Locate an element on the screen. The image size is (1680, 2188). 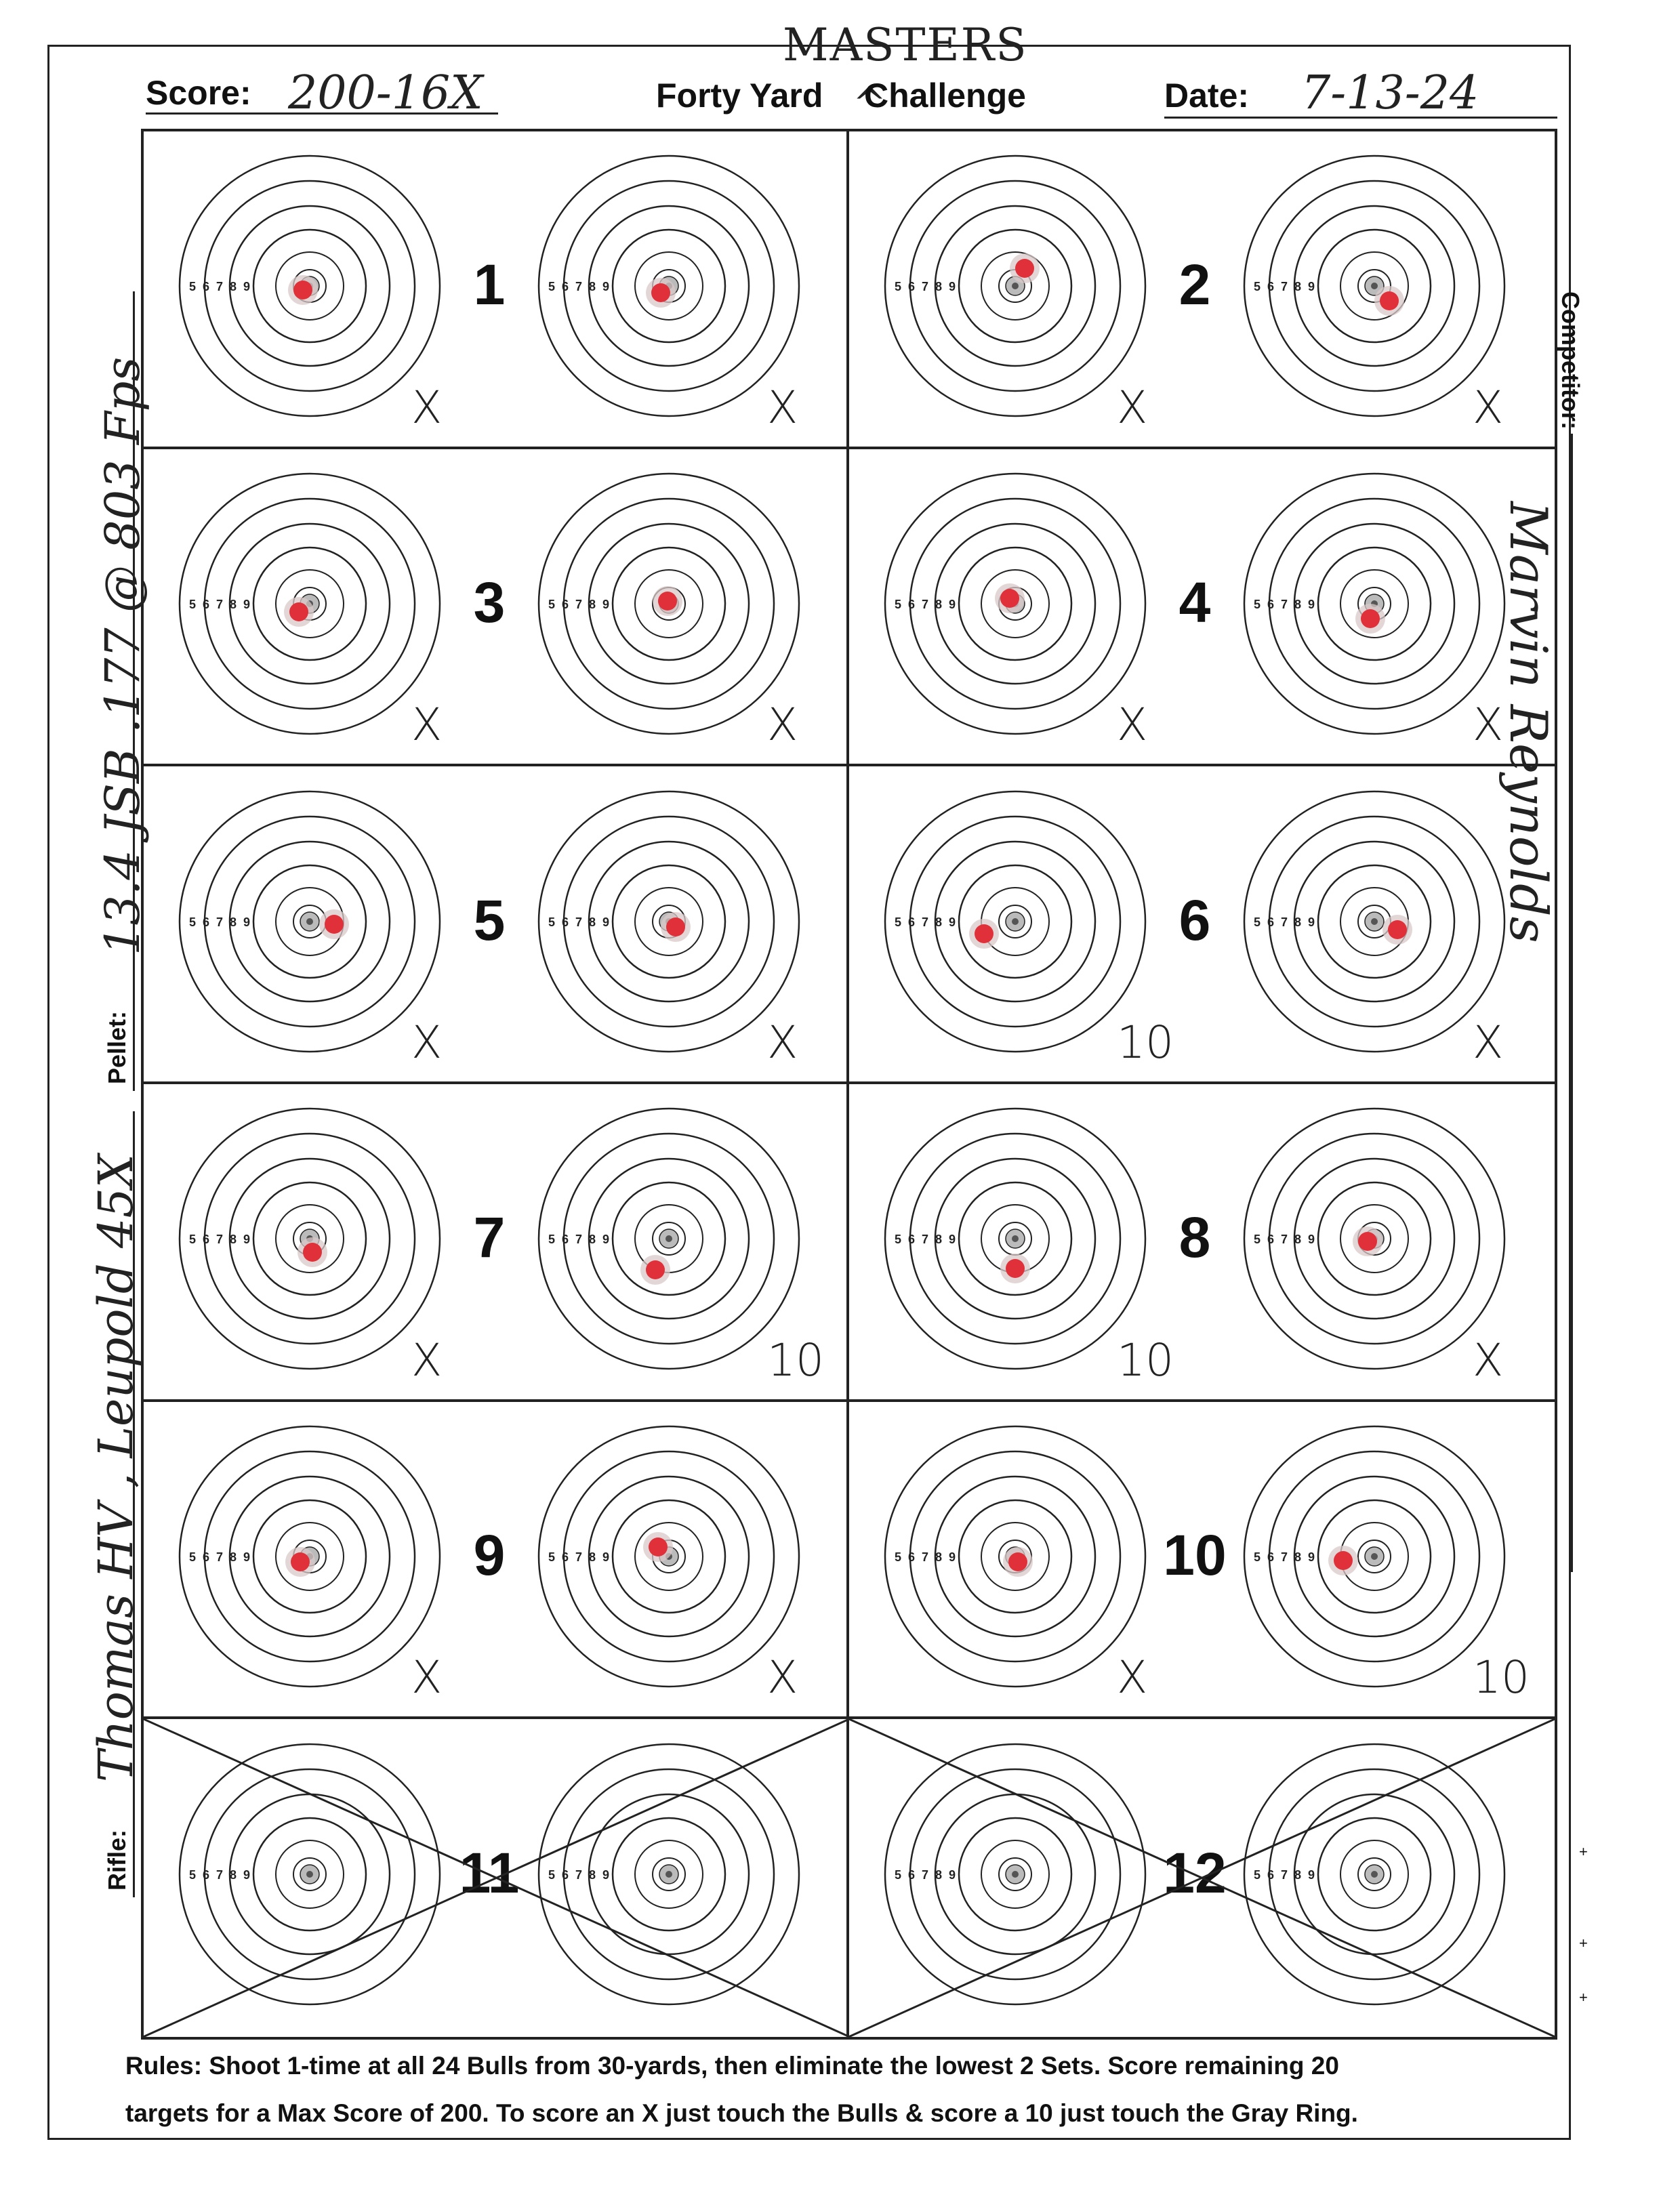
set-cell-12: 5 6 7 8 9 5 6 7 8 9 12 is located at coordinates (1202, 1878).